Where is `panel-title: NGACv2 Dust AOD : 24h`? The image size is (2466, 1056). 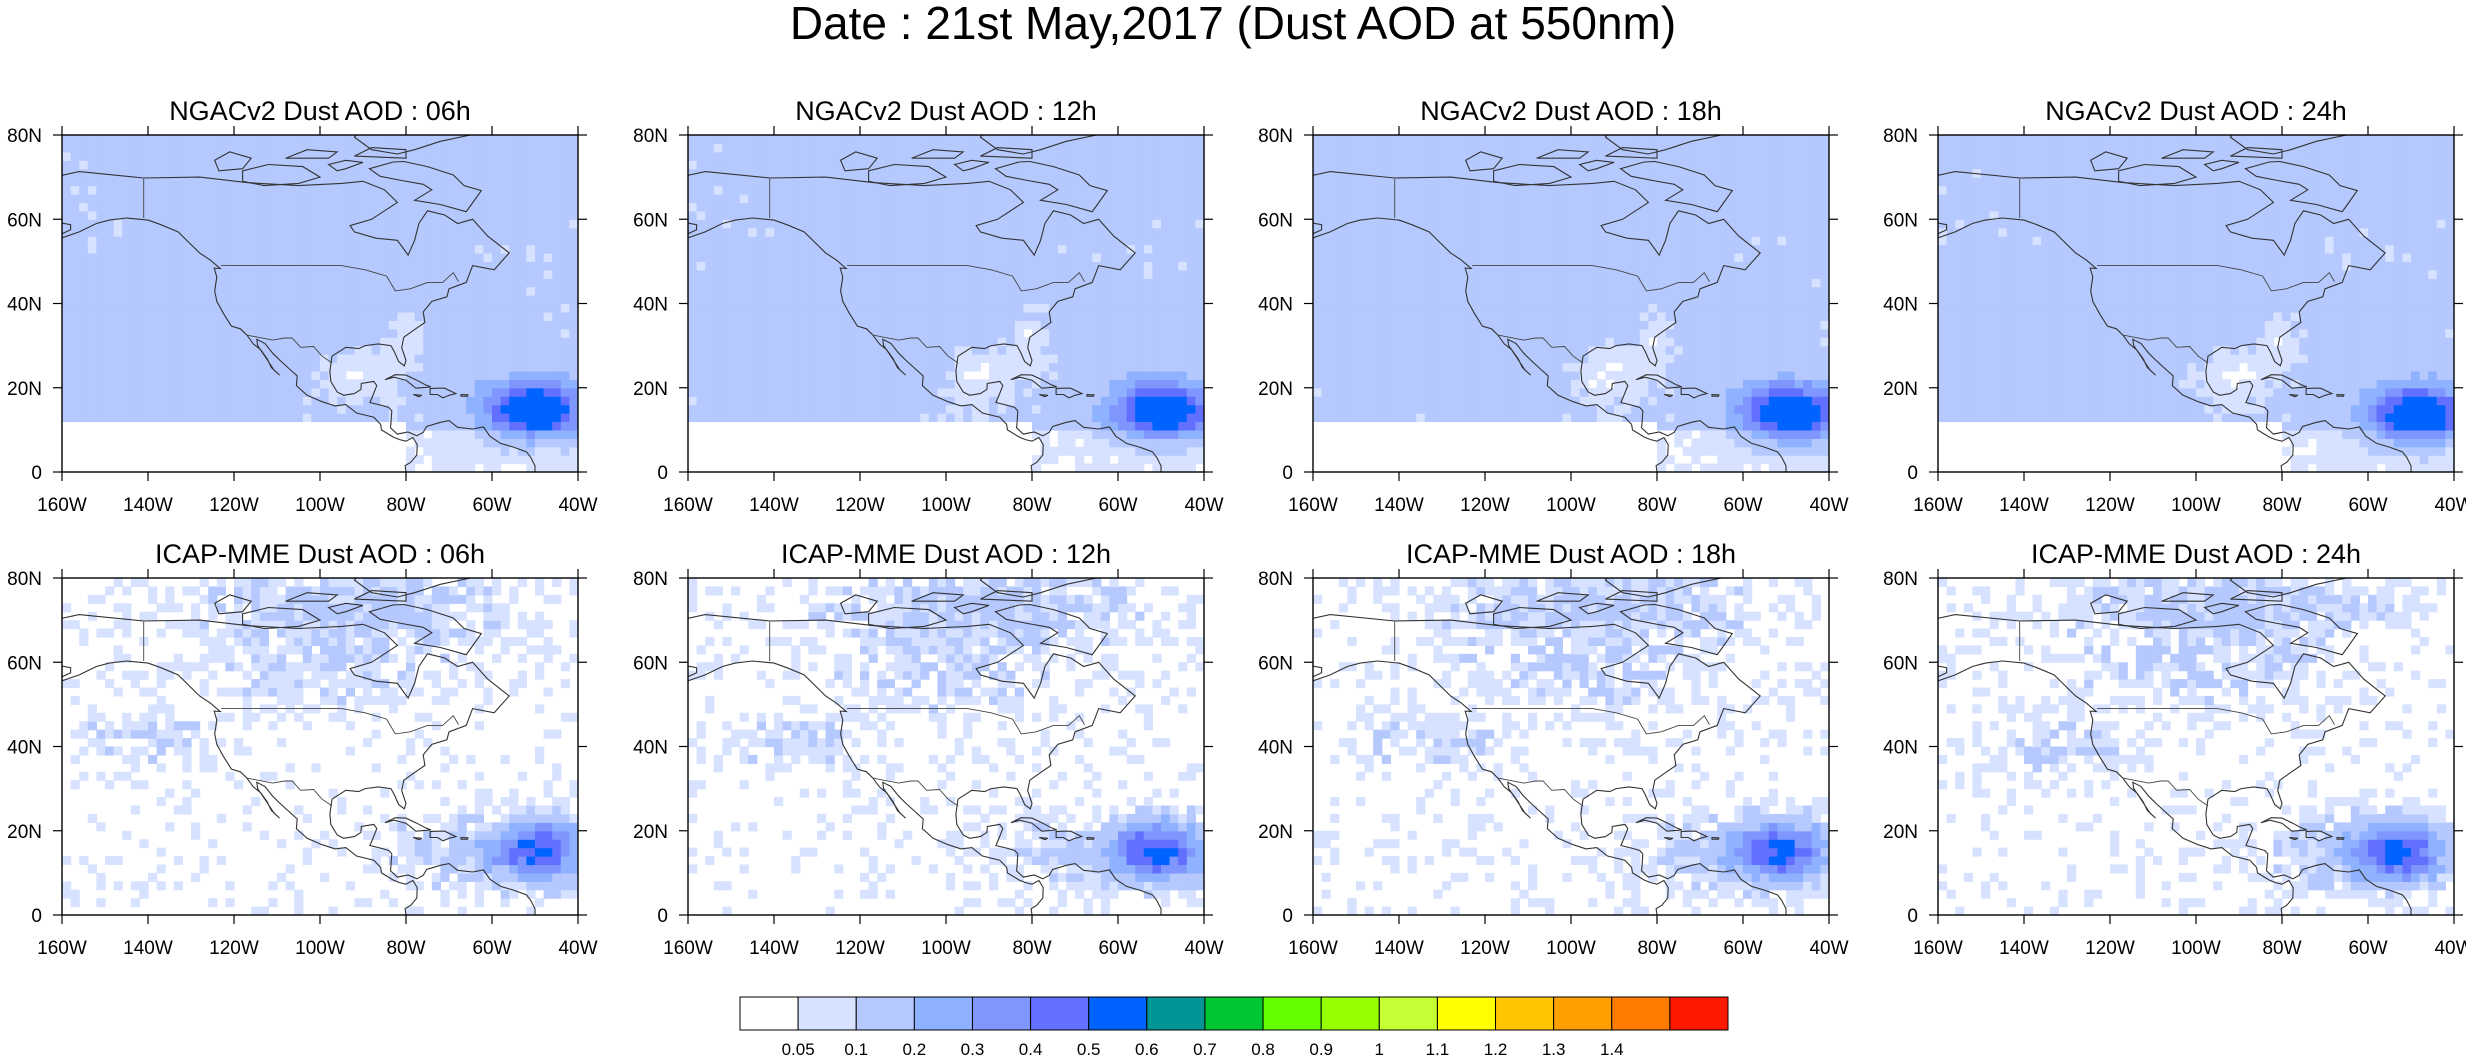 panel-title: NGACv2 Dust AOD : 24h is located at coordinates (2196, 111).